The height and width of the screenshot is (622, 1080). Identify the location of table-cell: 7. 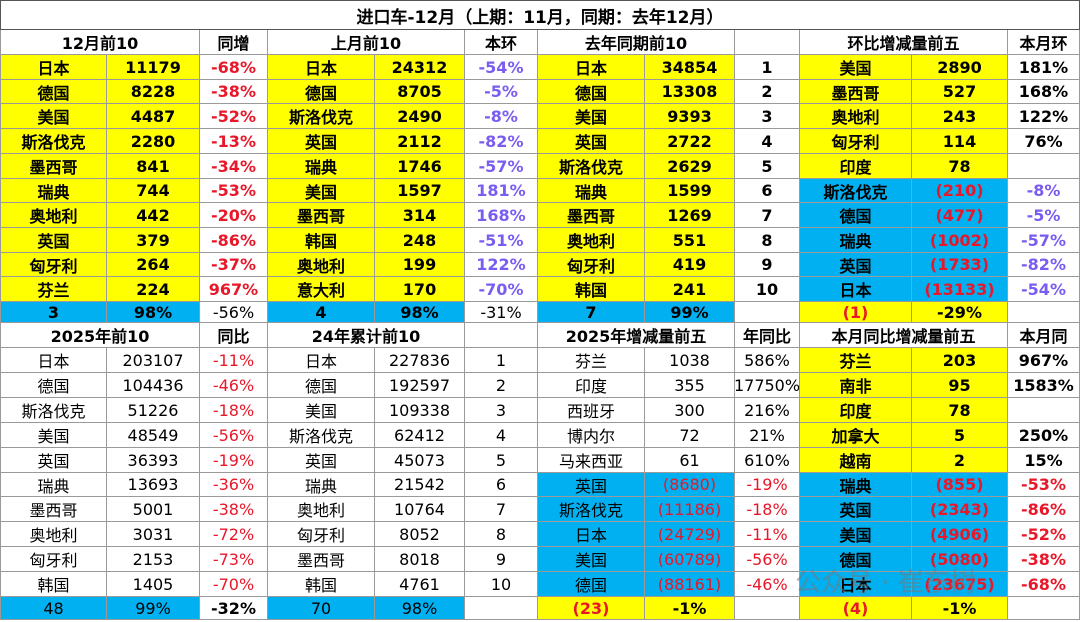
(767, 215).